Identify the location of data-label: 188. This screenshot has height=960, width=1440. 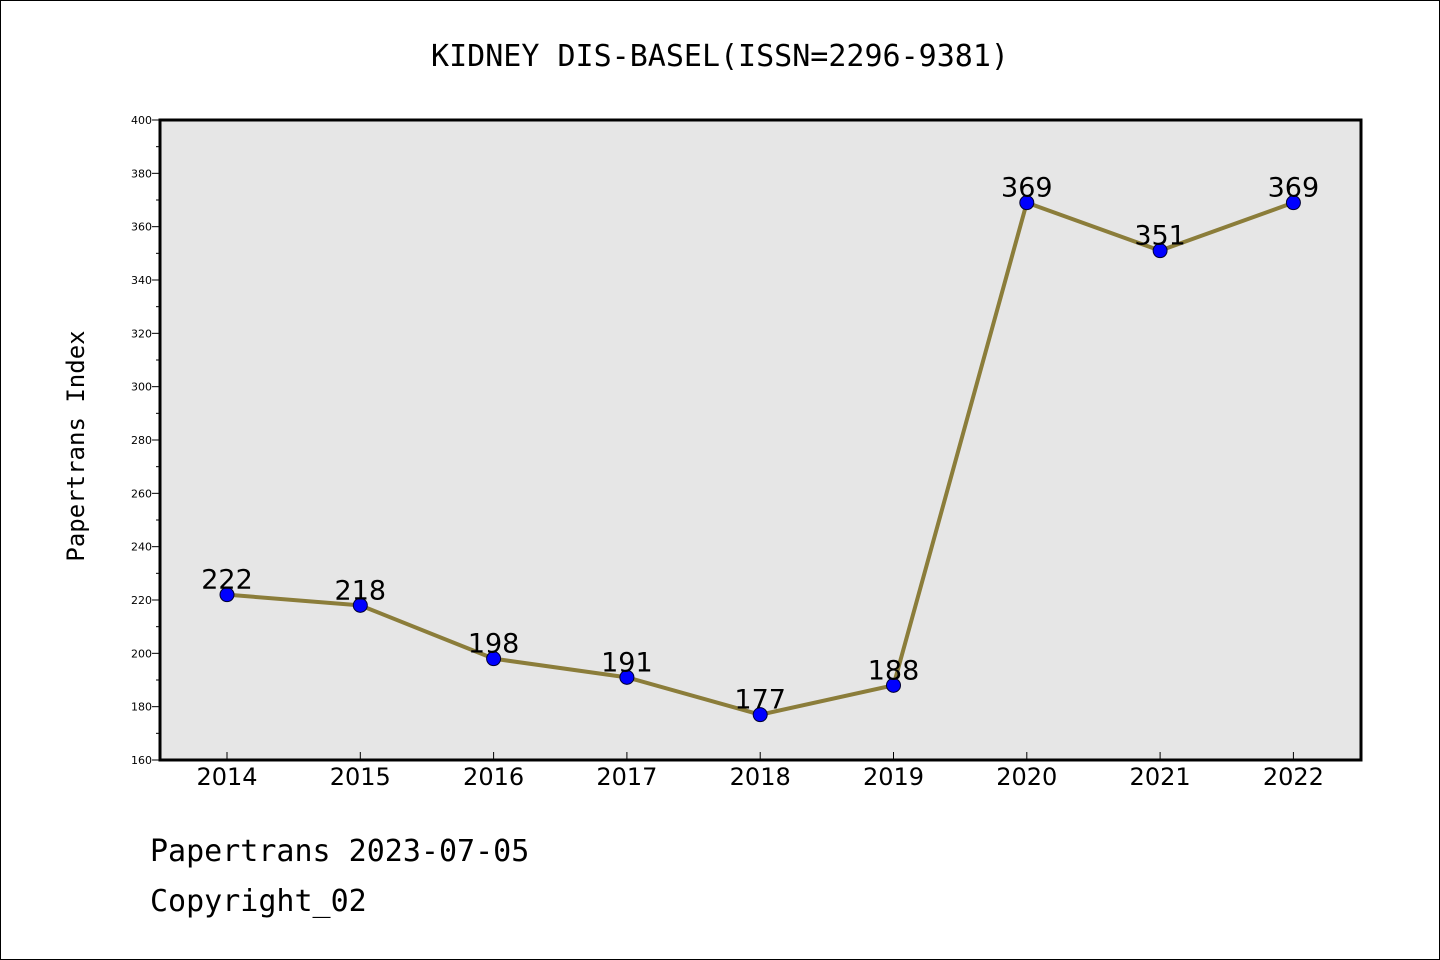
(894, 670).